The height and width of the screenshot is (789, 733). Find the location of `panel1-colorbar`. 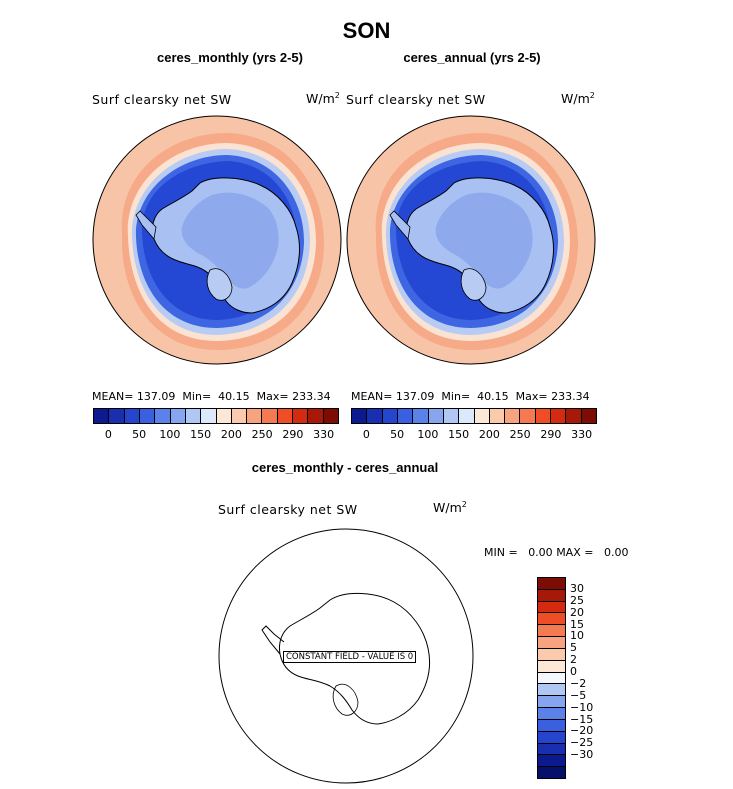

panel1-colorbar is located at coordinates (216, 416).